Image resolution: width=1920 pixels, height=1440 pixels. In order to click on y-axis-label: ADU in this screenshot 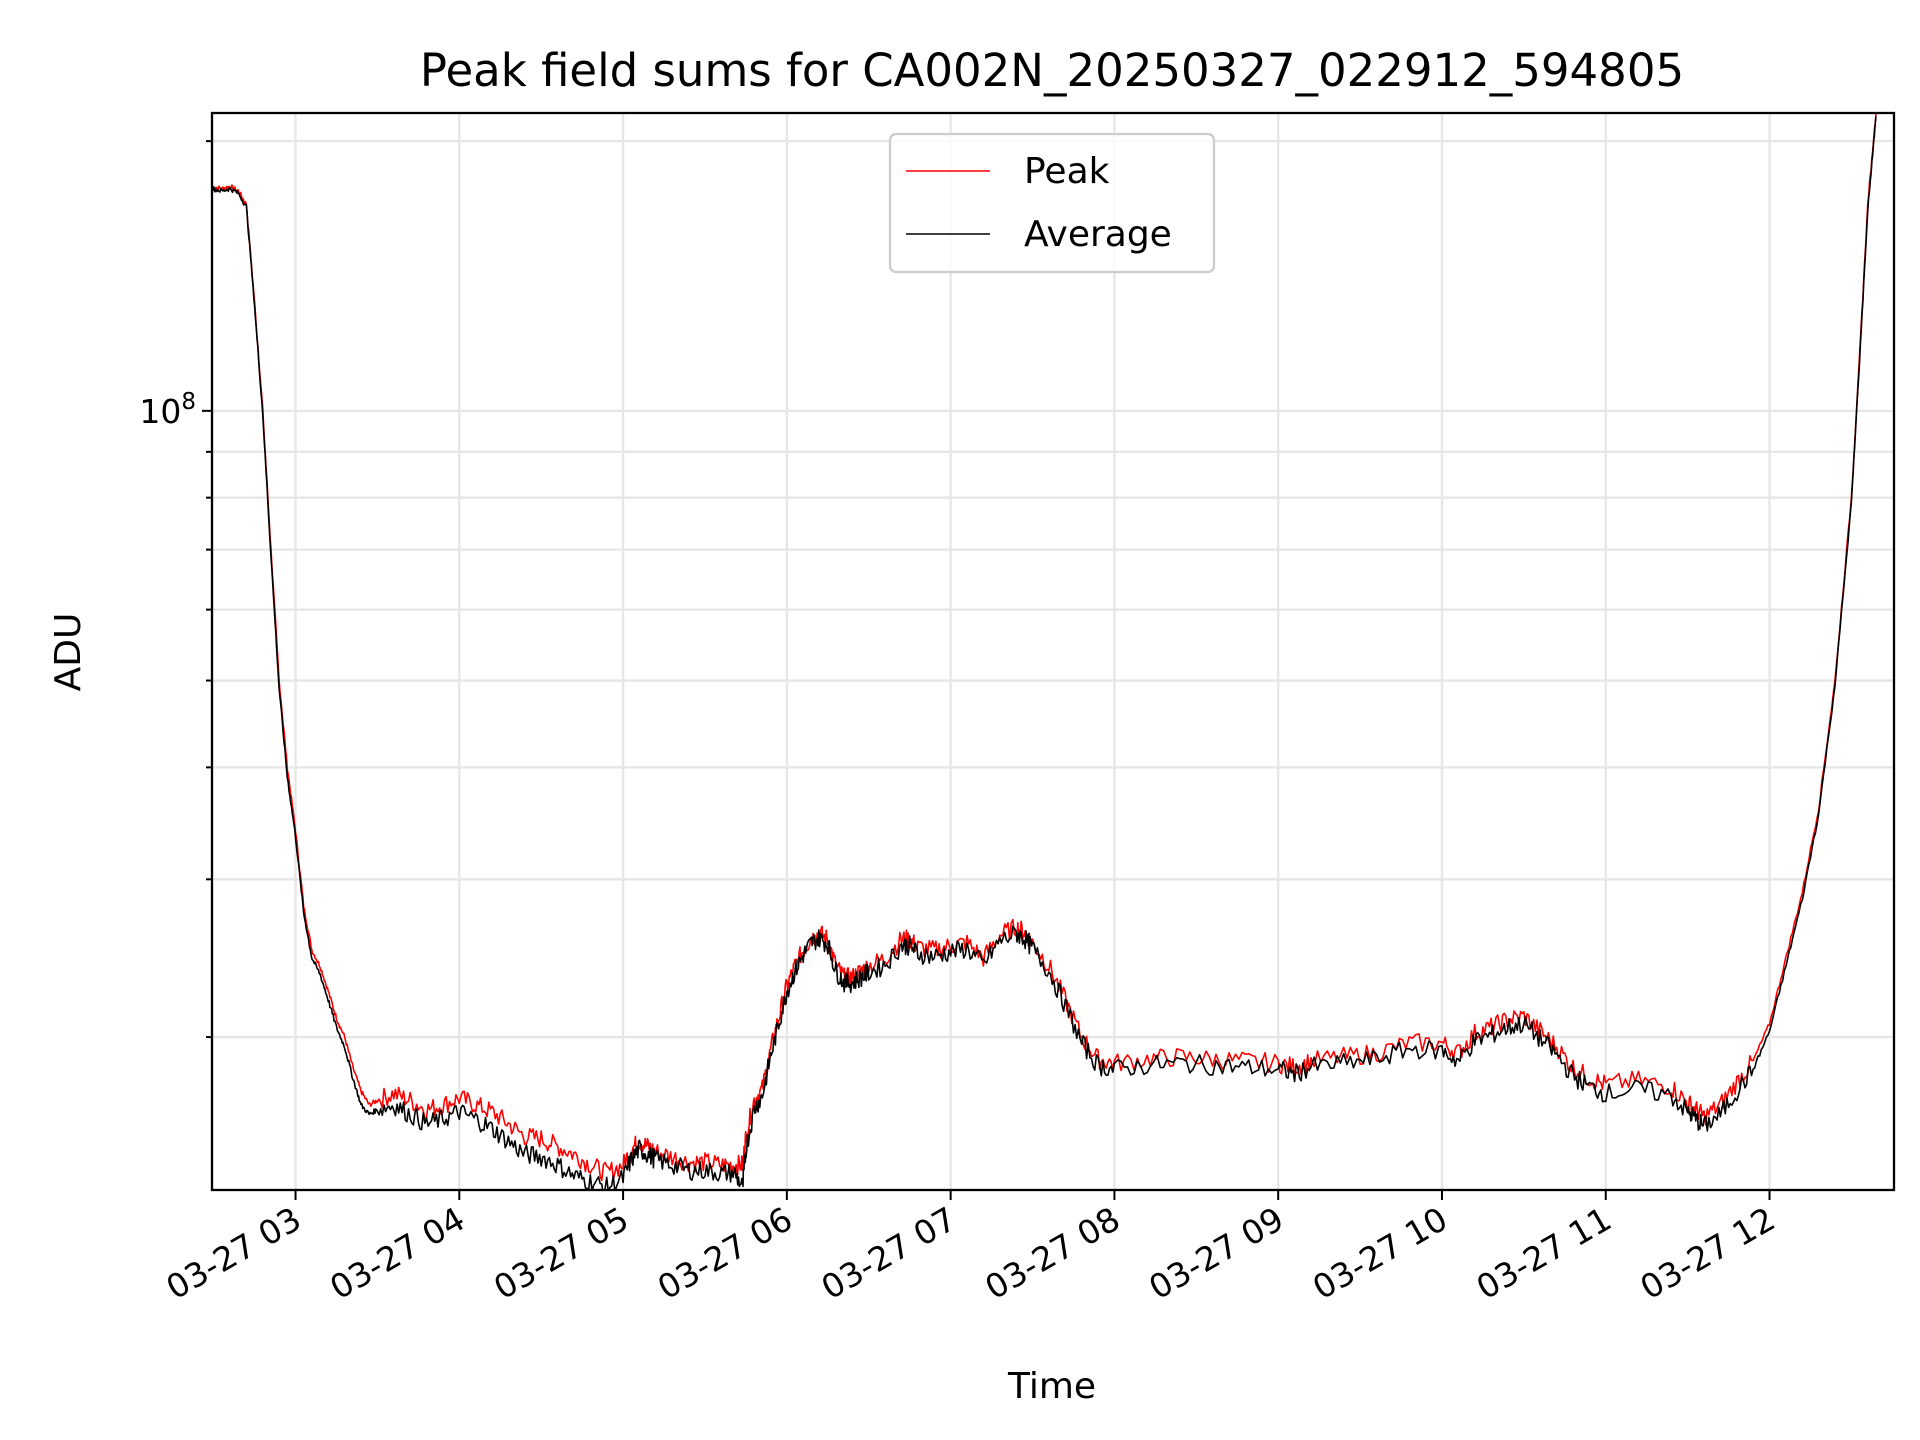, I will do `click(68, 652)`.